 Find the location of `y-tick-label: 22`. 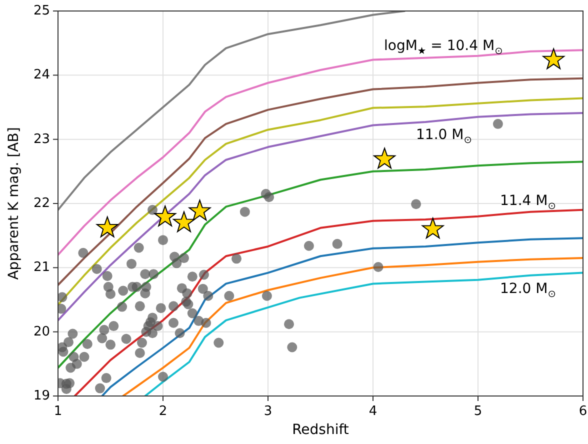

y-tick-label: 22 is located at coordinates (41, 204).